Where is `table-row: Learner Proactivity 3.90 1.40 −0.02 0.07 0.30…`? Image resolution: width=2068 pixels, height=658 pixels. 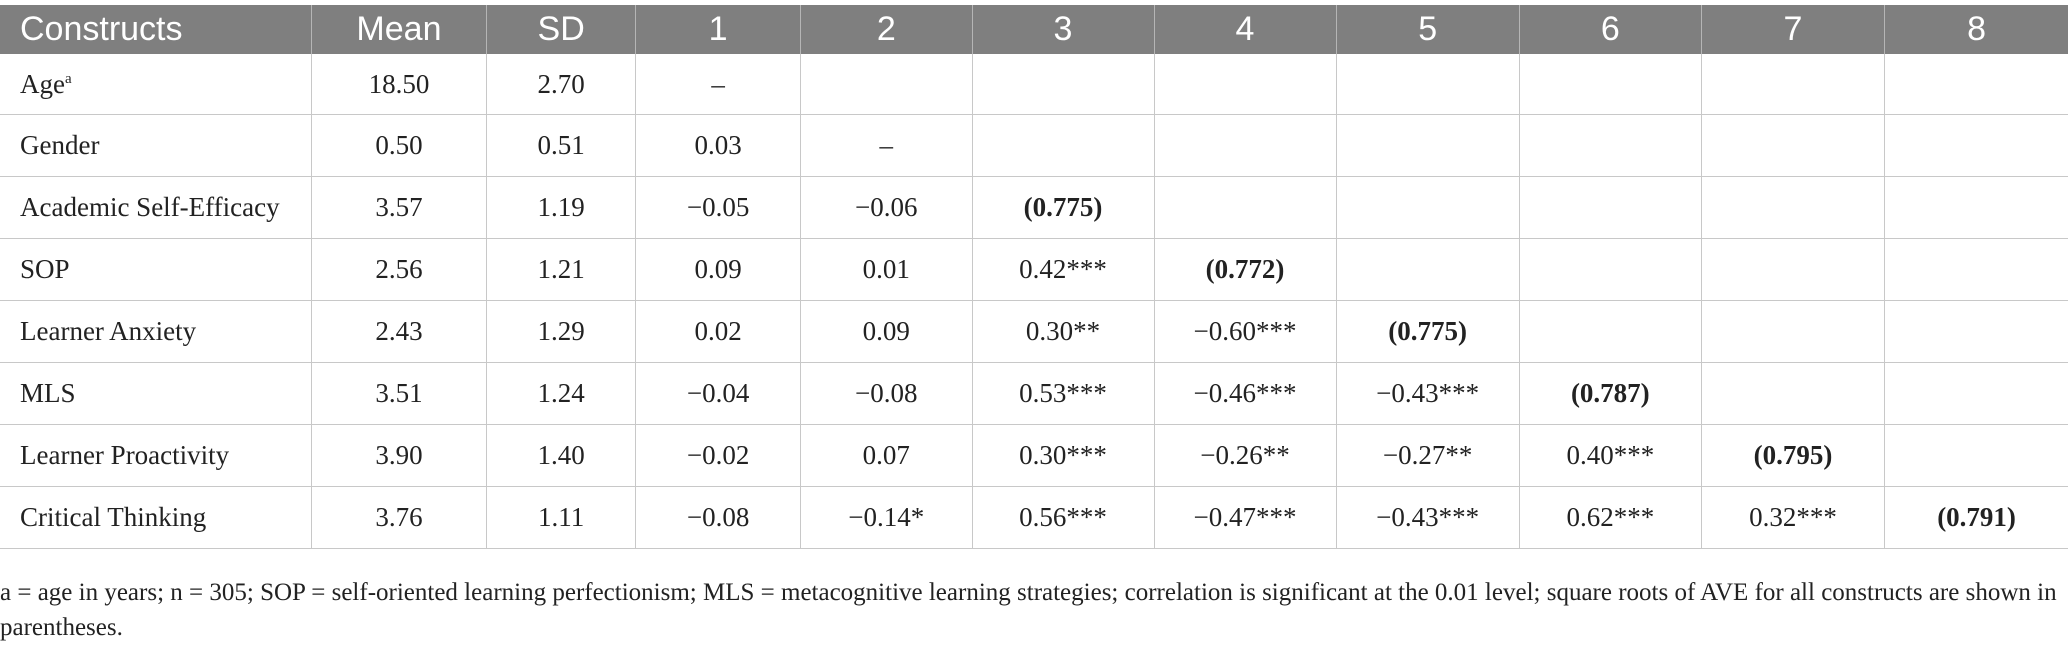
table-row: Learner Proactivity 3.90 1.40 −0.02 0.07 0.30… is located at coordinates (1034, 455).